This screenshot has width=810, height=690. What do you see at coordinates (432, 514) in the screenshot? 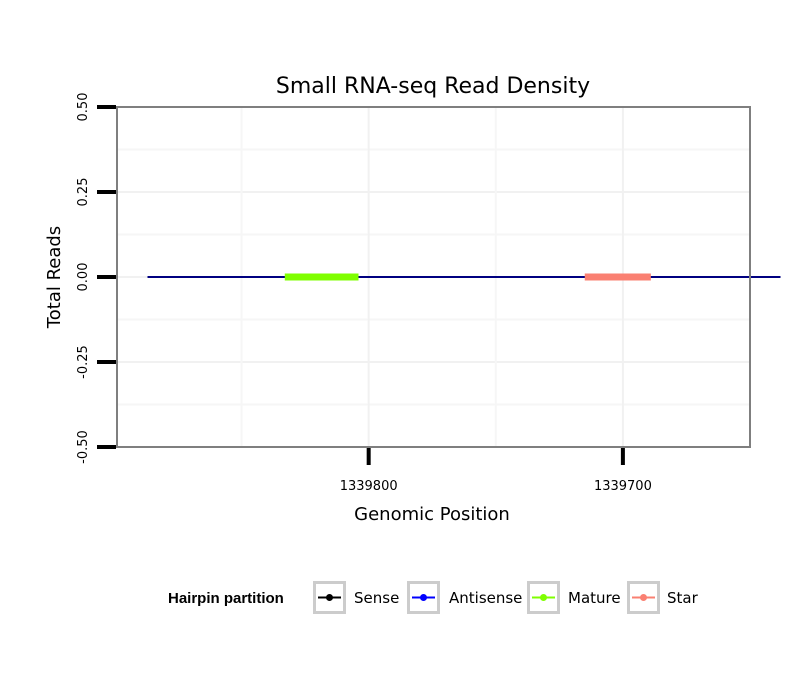
I see `x-axis-title: Genomic Position` at bounding box center [432, 514].